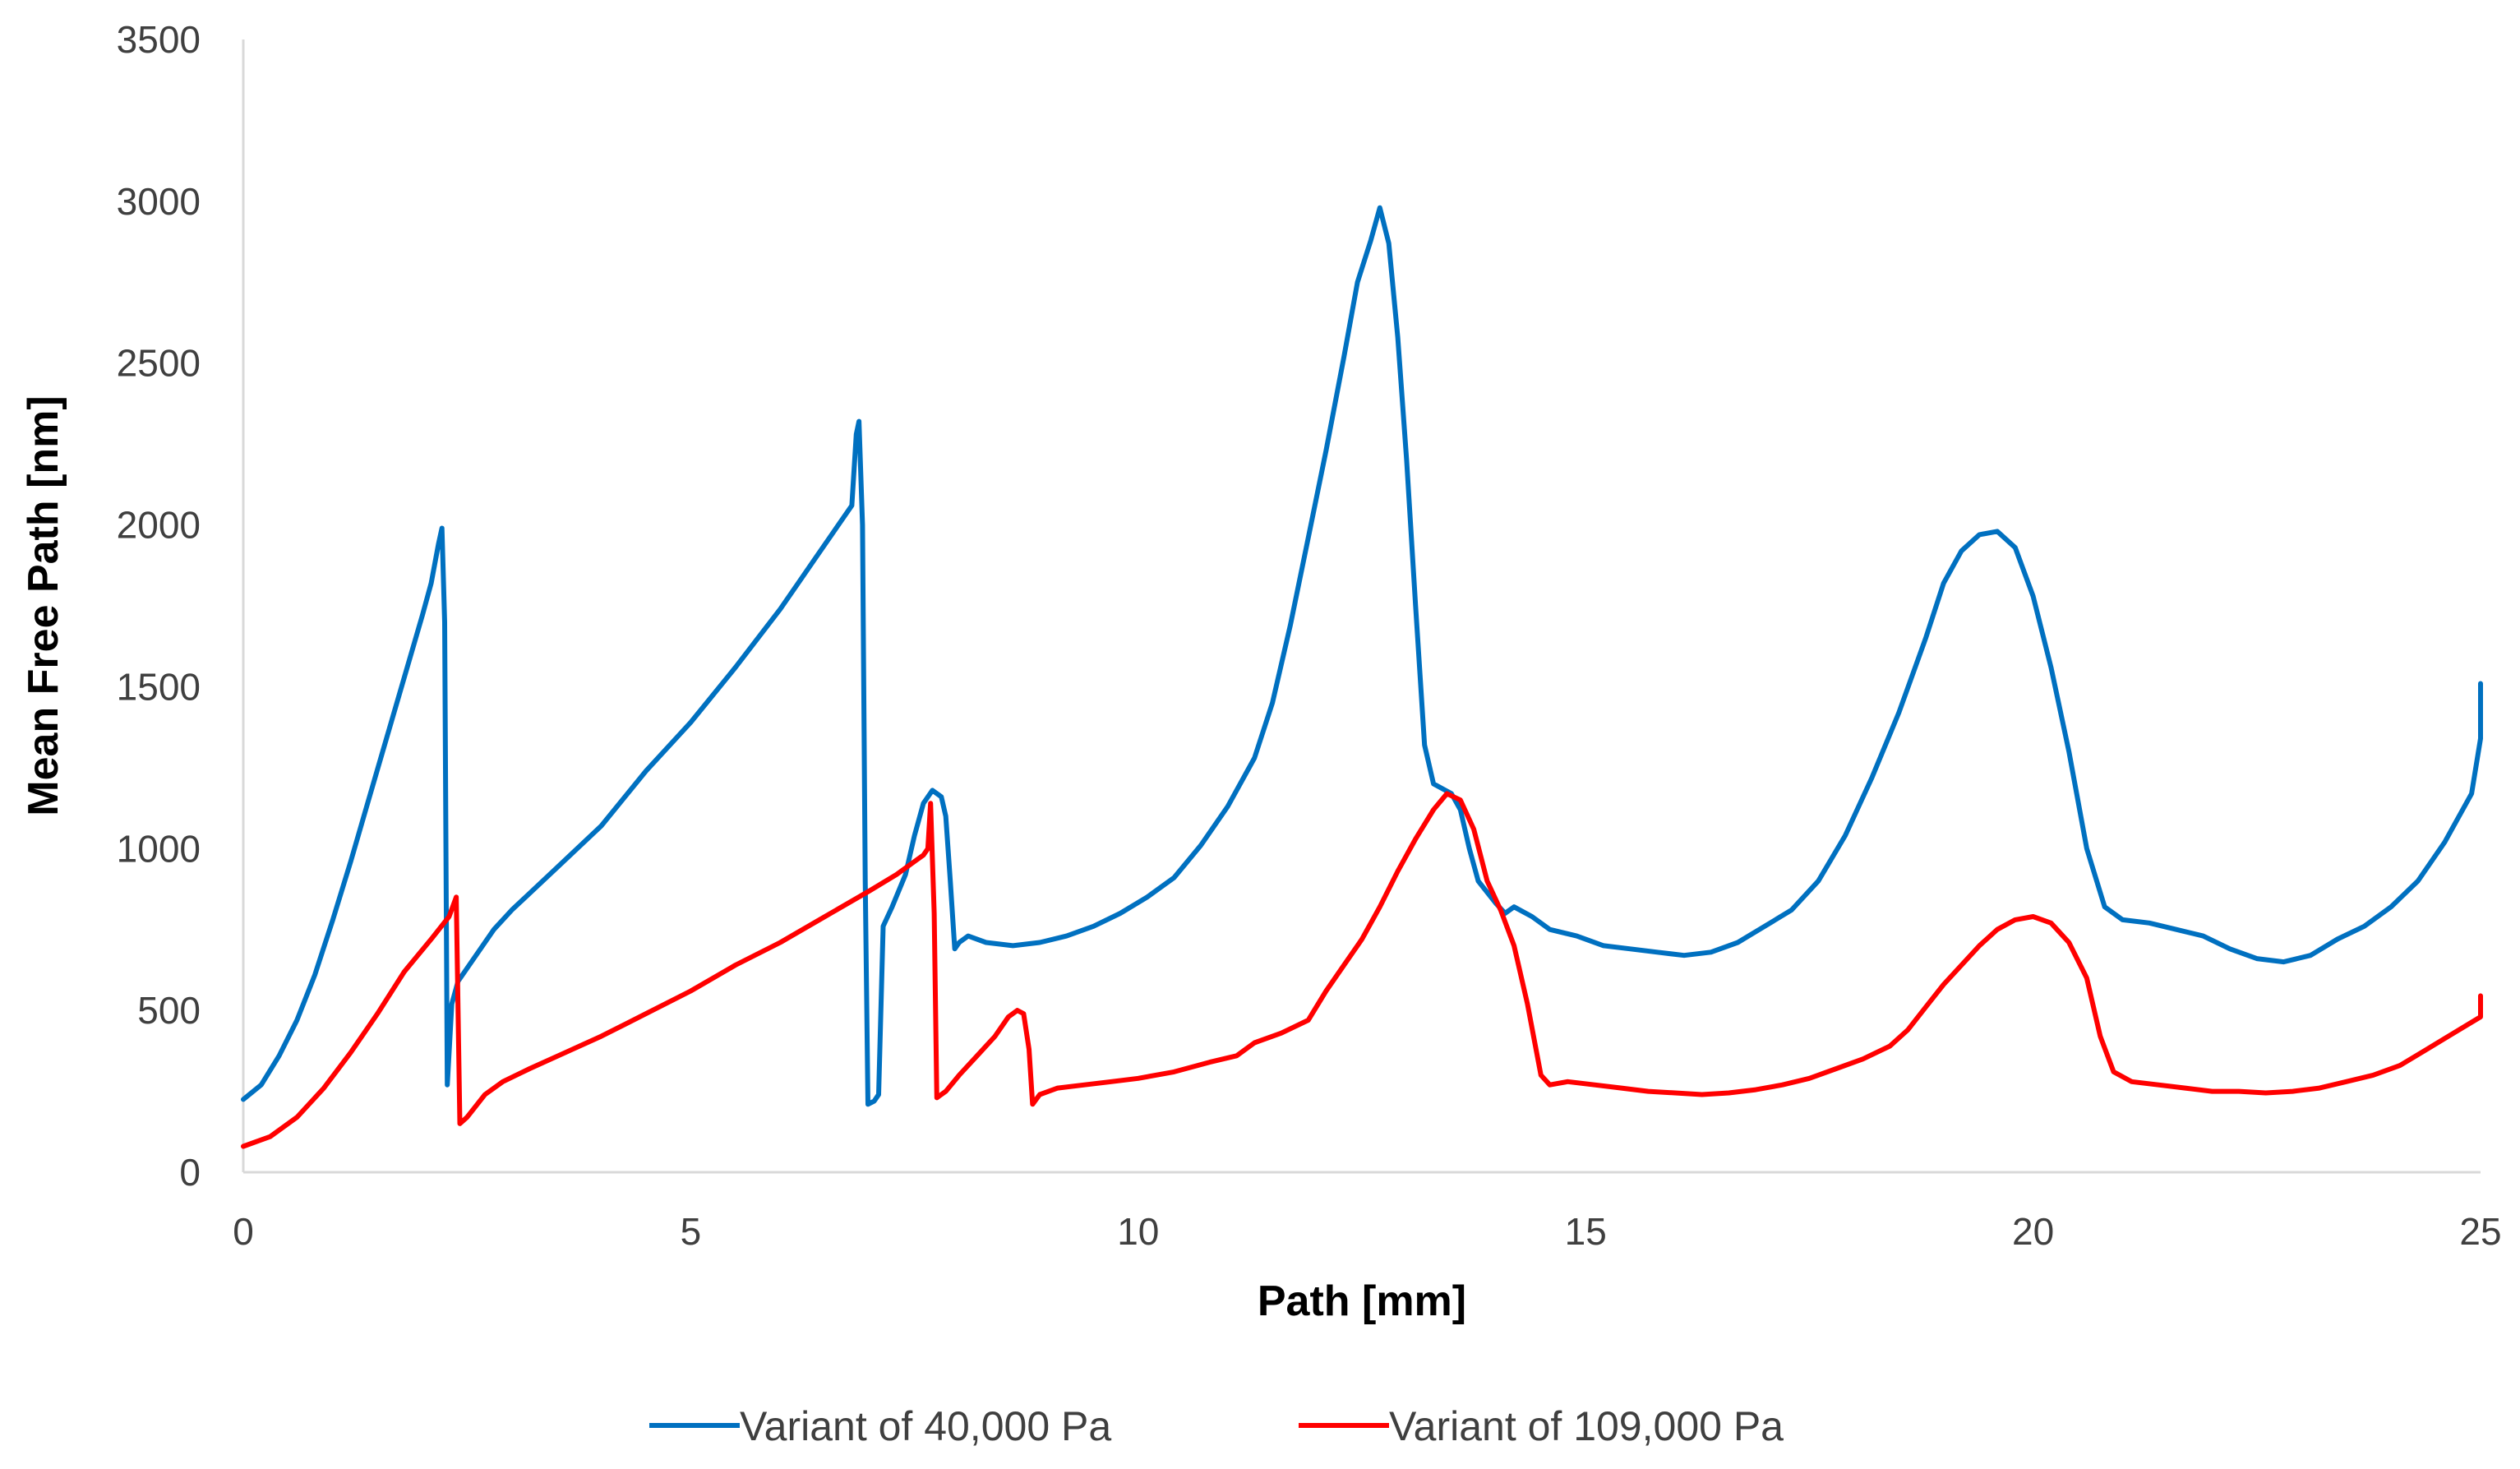 The height and width of the screenshot is (1469, 2520). Describe the element at coordinates (159, 686) in the screenshot. I see `y-tick-label: 1500` at that location.